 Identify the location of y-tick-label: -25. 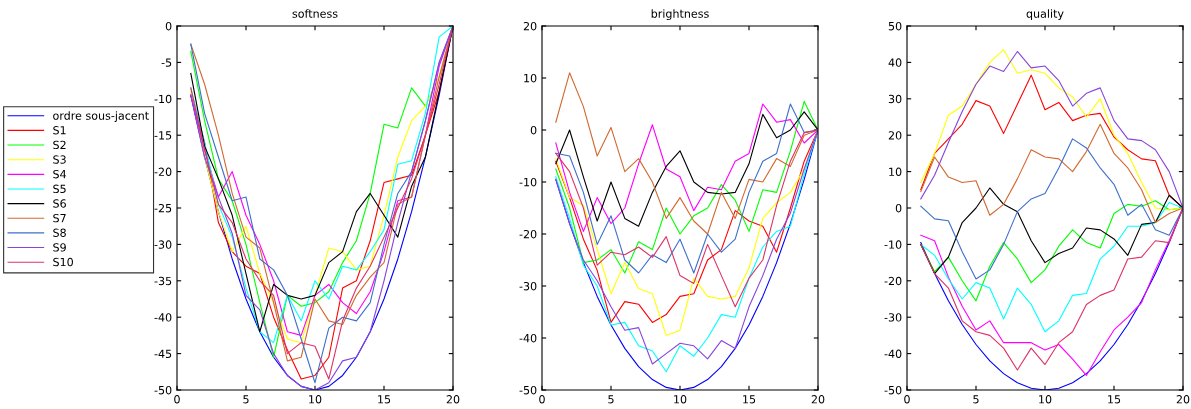
(163, 208).